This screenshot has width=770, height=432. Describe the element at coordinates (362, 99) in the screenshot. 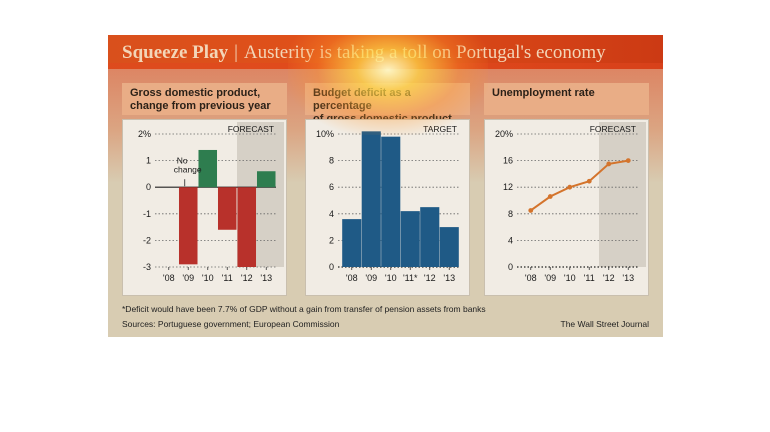

I see `deficit-title-line1: Budget deficit as a percentage` at that location.